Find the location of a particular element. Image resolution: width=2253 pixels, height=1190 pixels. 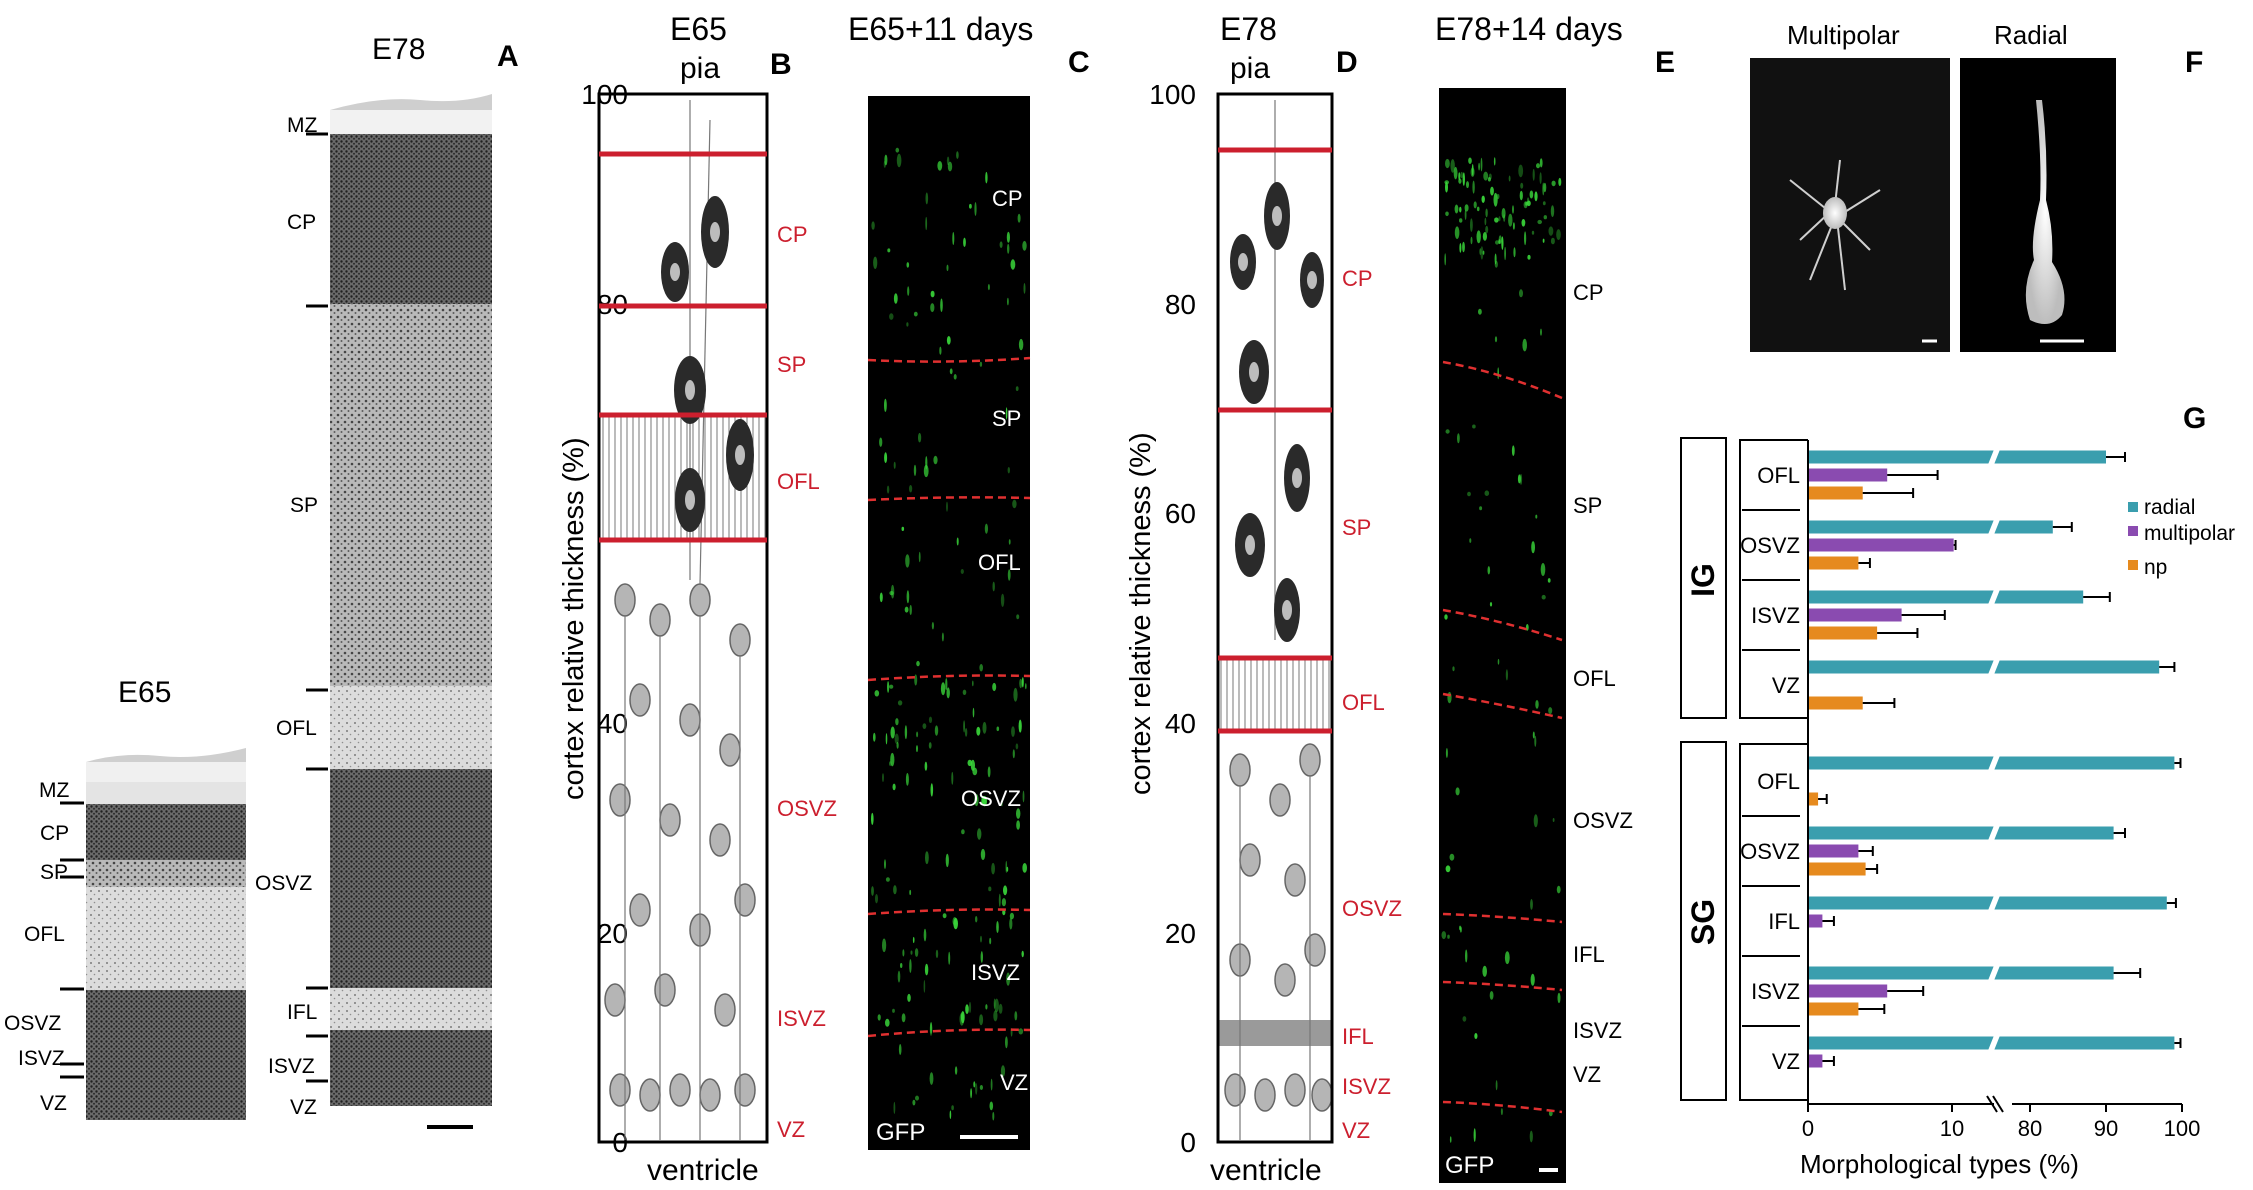

group-label-ig: IG is located at coordinates (1703, 580).